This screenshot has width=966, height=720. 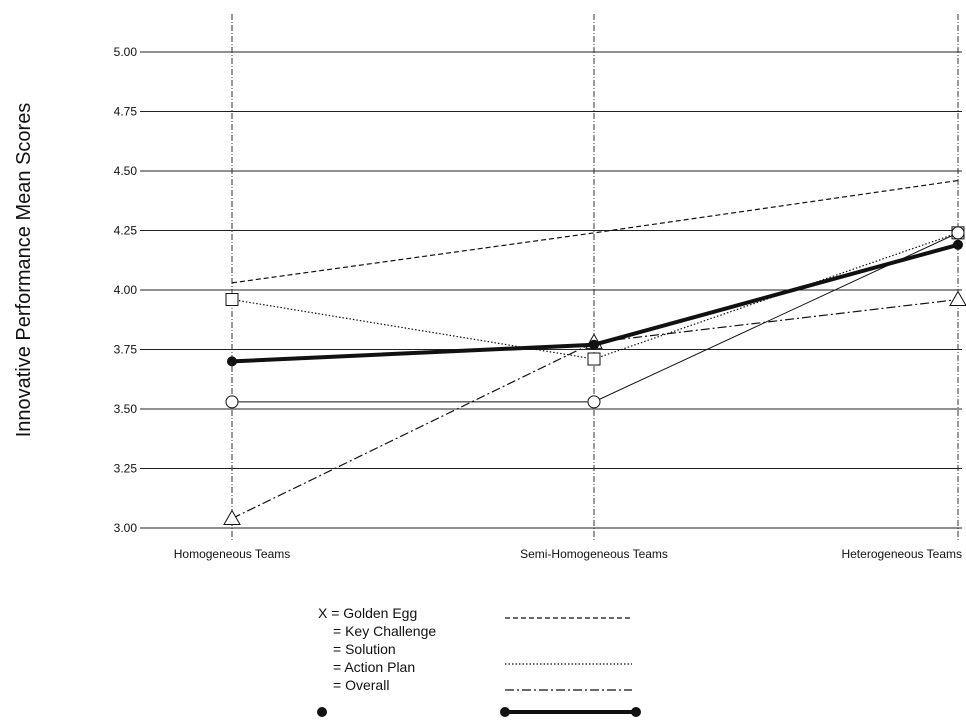 I want to click on series-line-solution, so click(x=595, y=296).